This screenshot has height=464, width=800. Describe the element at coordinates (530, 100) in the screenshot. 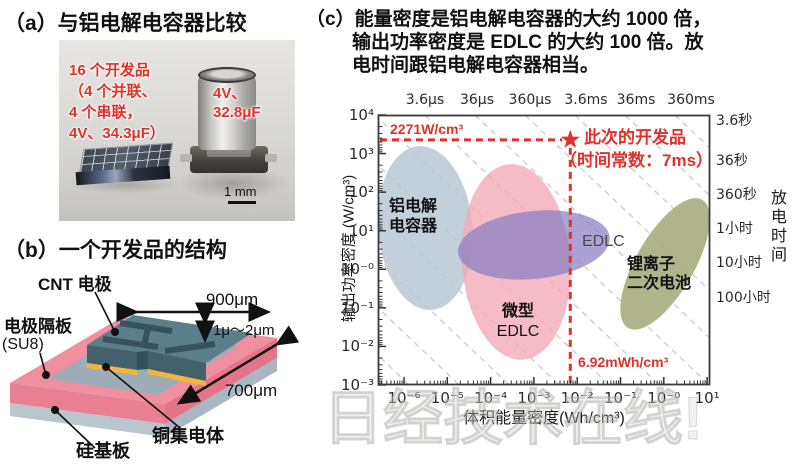

I see `top-axis-label: 360μs` at that location.